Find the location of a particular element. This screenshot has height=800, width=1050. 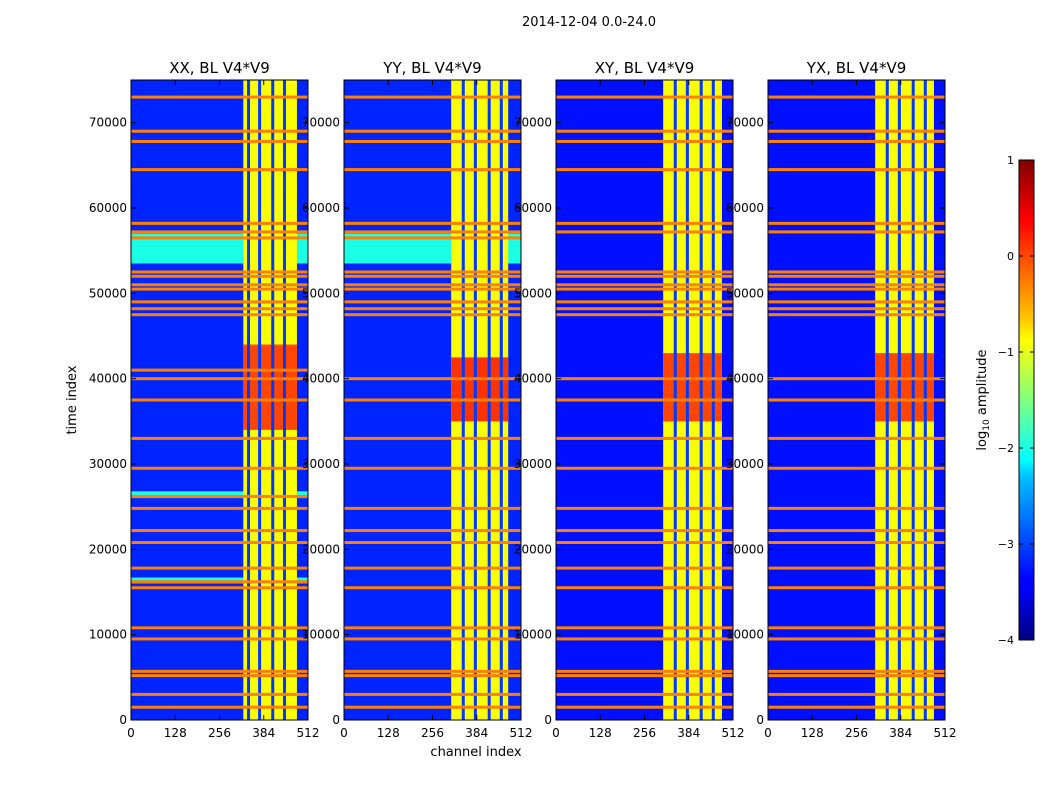

colorbar-label: log10 amplitude is located at coordinates (983, 399).